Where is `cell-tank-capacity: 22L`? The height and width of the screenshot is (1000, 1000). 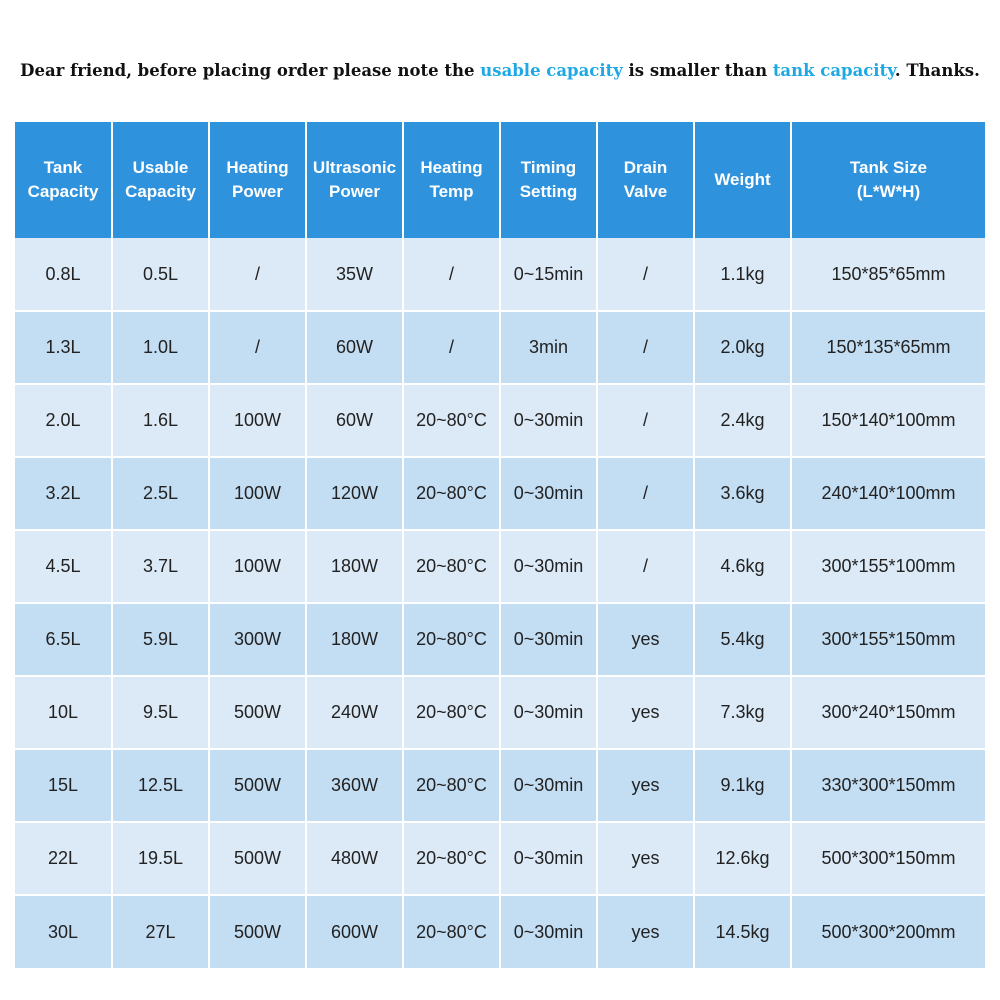 cell-tank-capacity: 22L is located at coordinates (64, 858).